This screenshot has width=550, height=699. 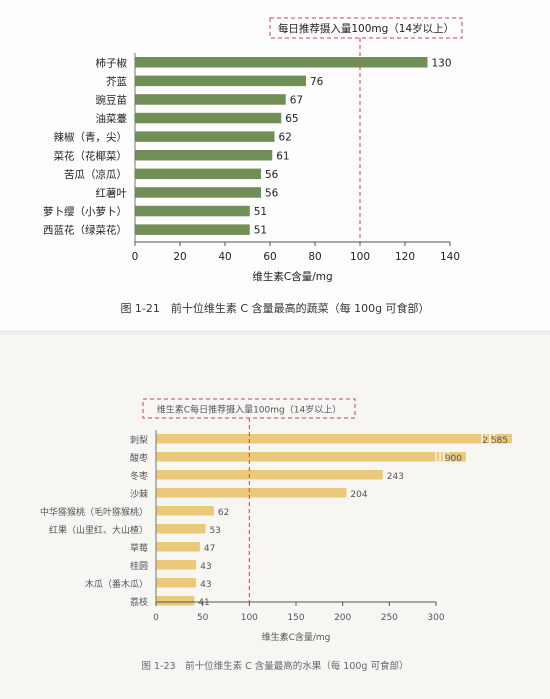 What do you see at coordinates (95, 174) in the screenshot?
I see `category-label: 苦瓜（凉瓜）` at bounding box center [95, 174].